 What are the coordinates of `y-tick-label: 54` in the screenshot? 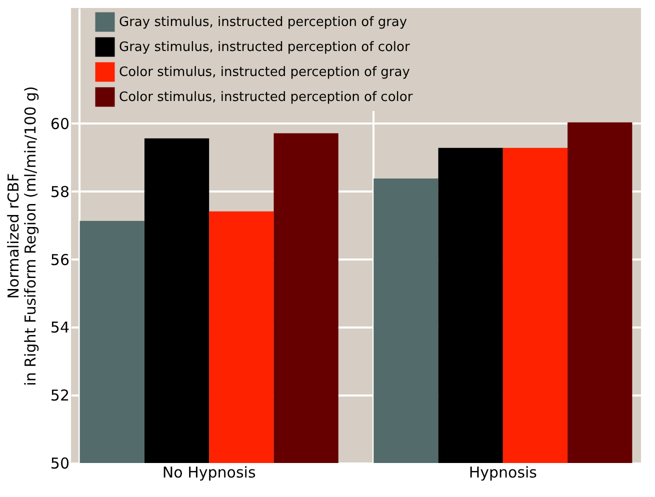 It's located at (60, 327).